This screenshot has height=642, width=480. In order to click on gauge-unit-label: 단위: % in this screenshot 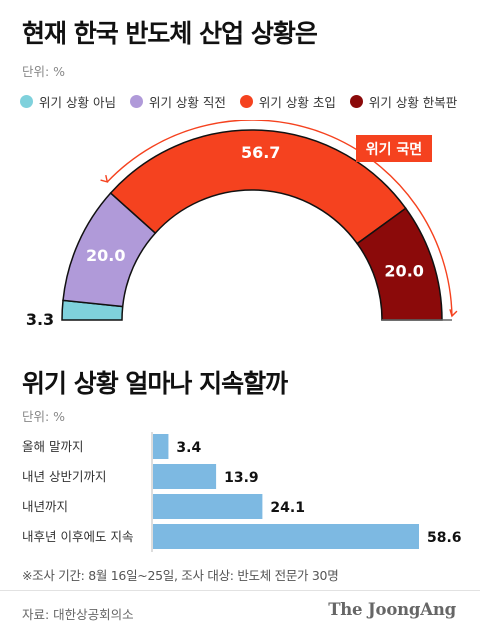, I will do `click(44, 71)`.